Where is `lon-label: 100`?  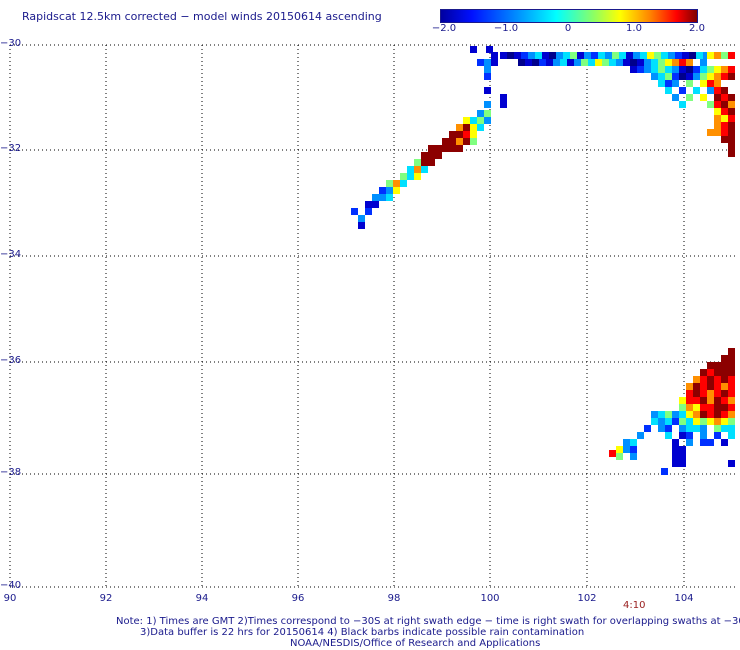
lon-label: 100 is located at coordinates (490, 598).